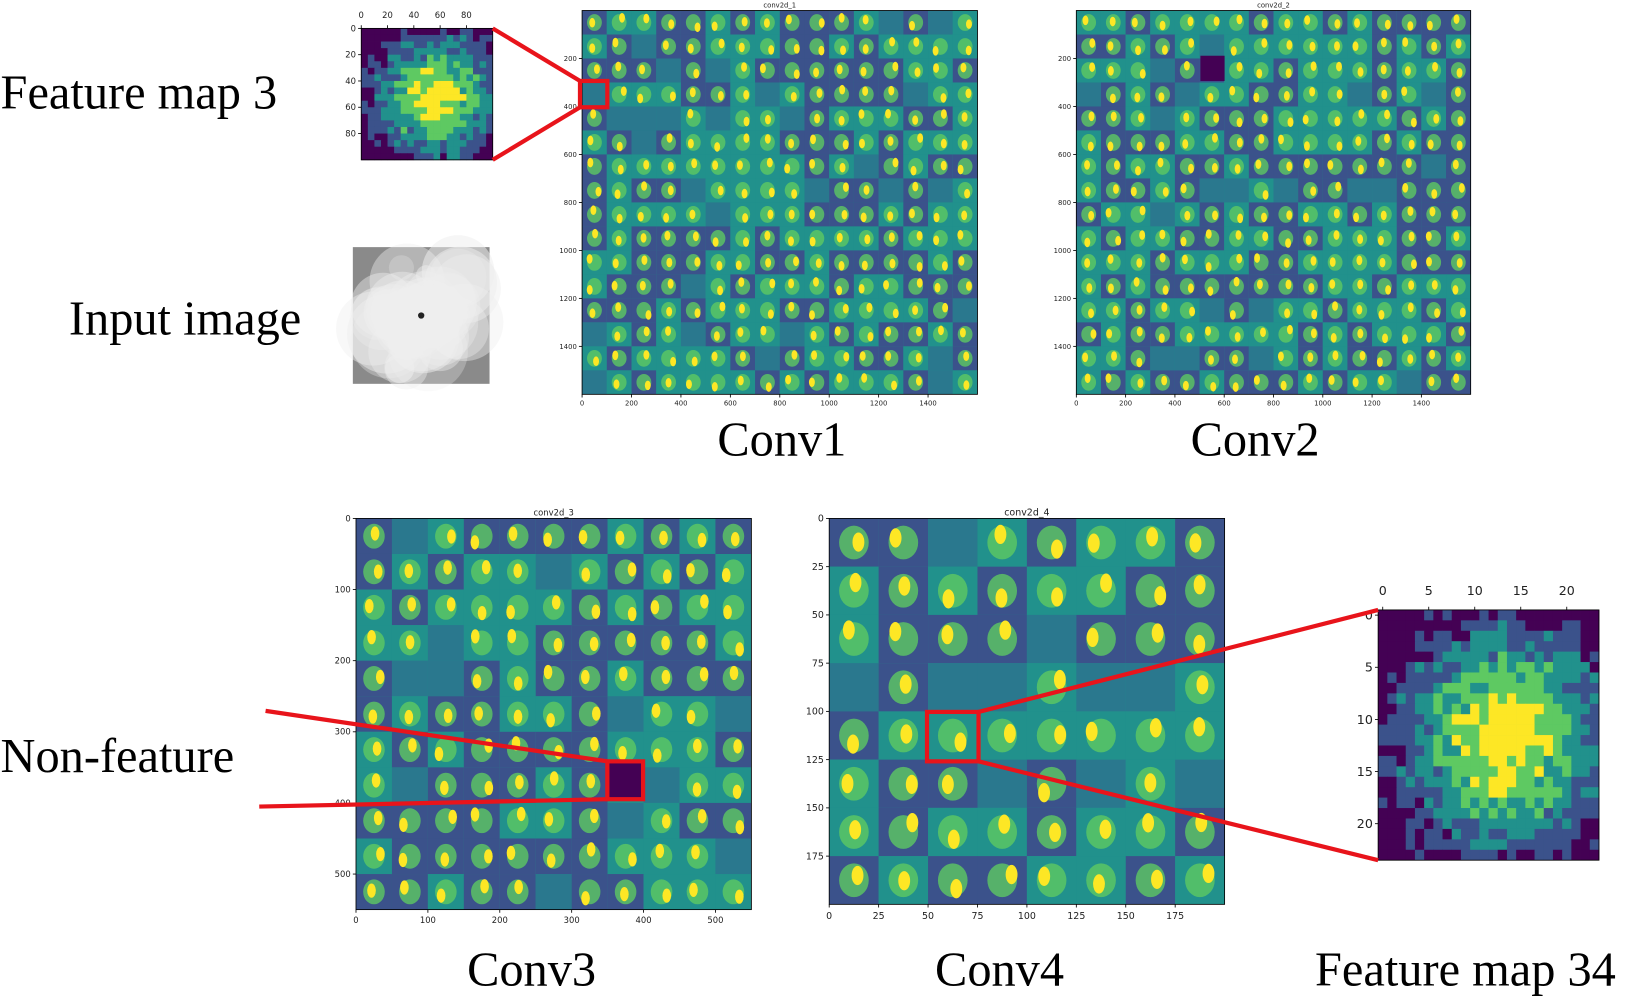 This screenshot has width=1650, height=999. I want to click on input-image, so click(420, 313).